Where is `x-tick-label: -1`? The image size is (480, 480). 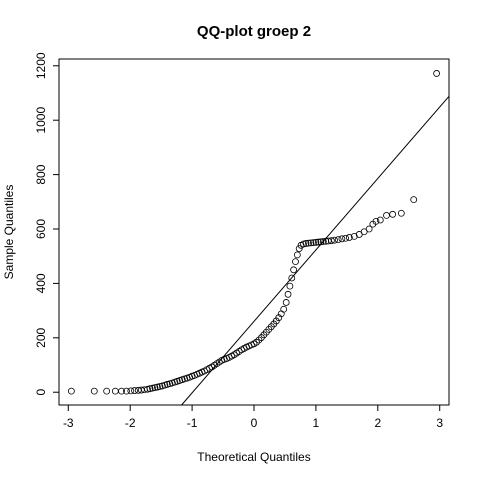
x-tick-label: -1 is located at coordinates (192, 423).